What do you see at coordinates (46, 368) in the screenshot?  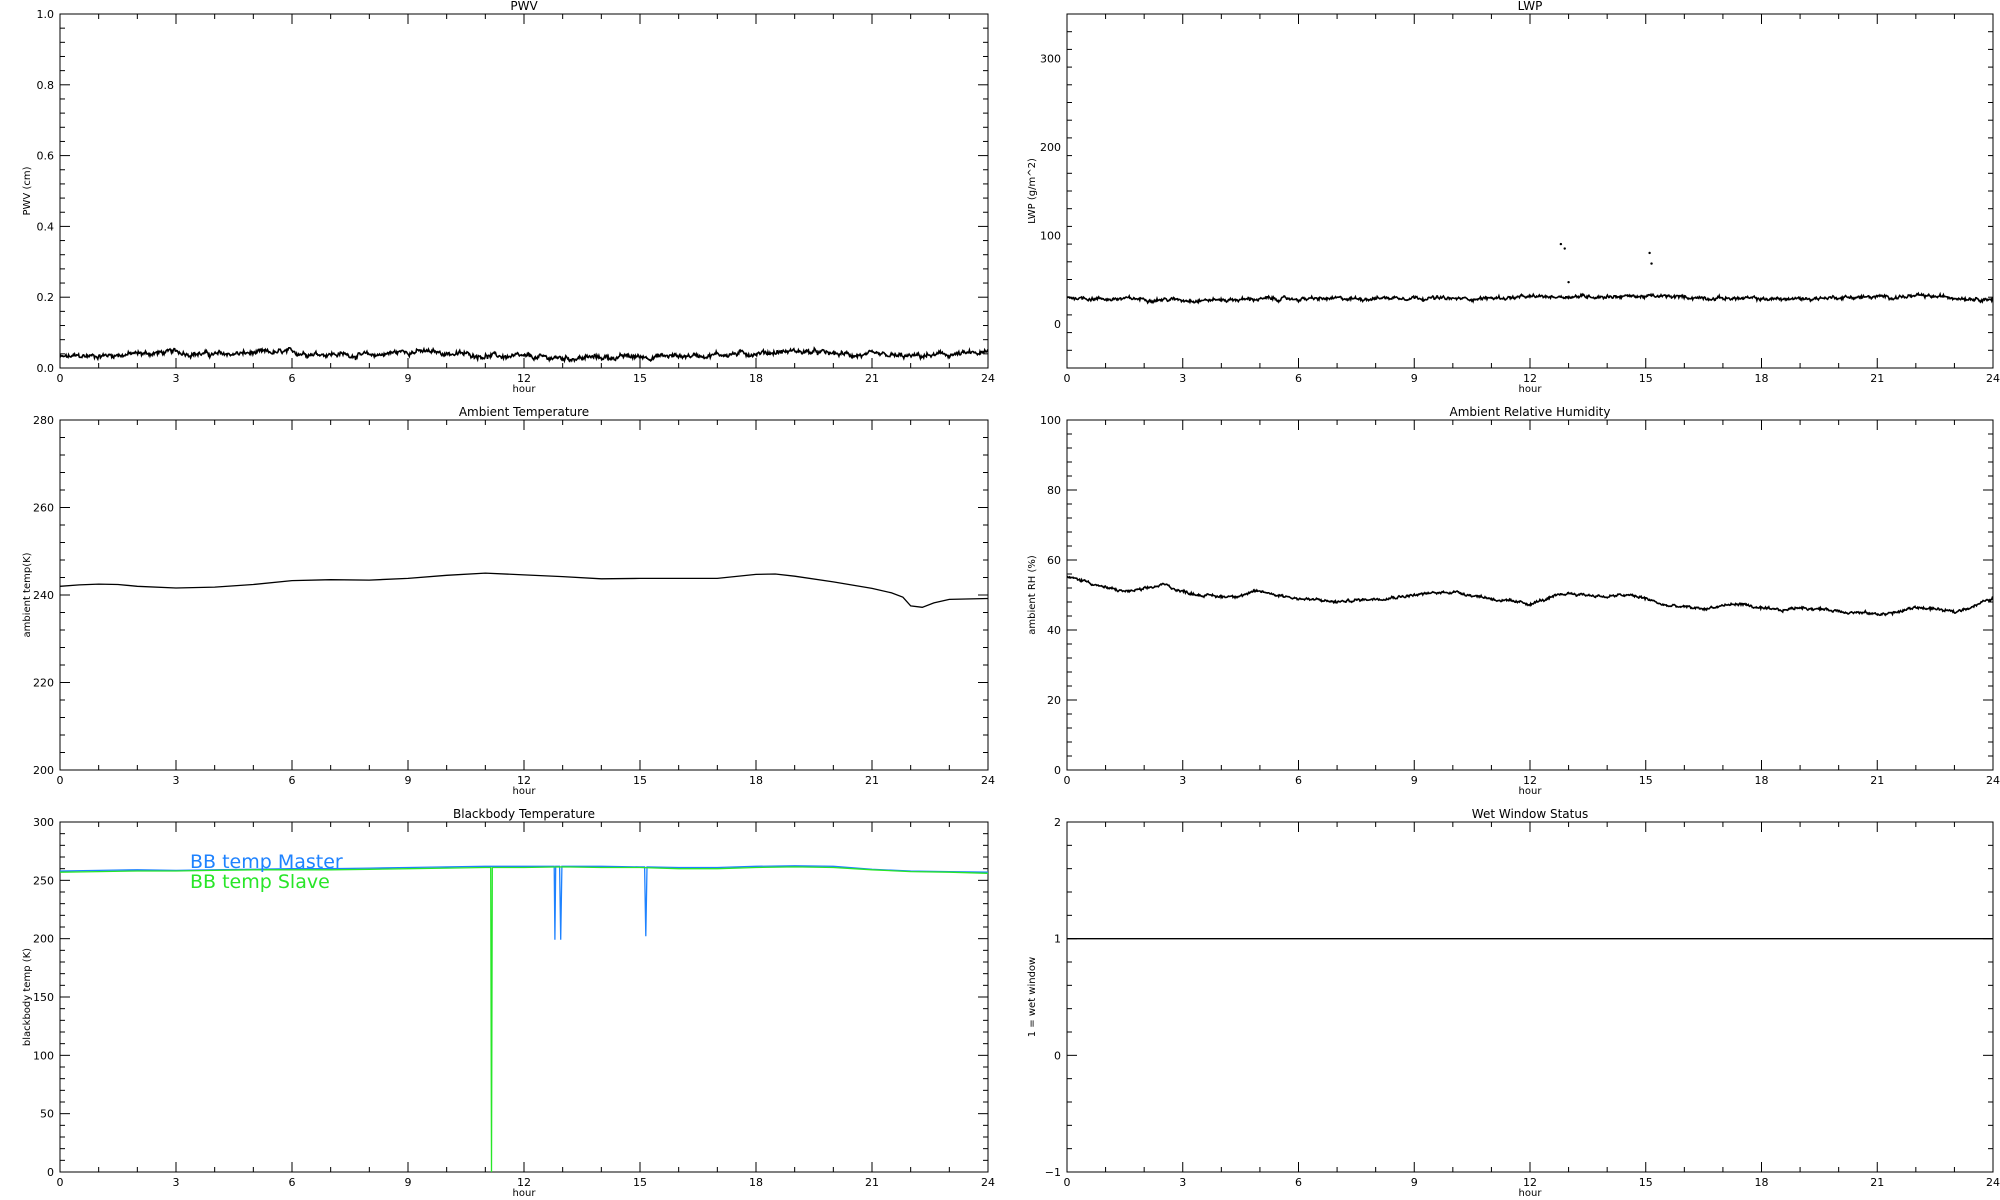 I see `y-tick-label: 0.0` at bounding box center [46, 368].